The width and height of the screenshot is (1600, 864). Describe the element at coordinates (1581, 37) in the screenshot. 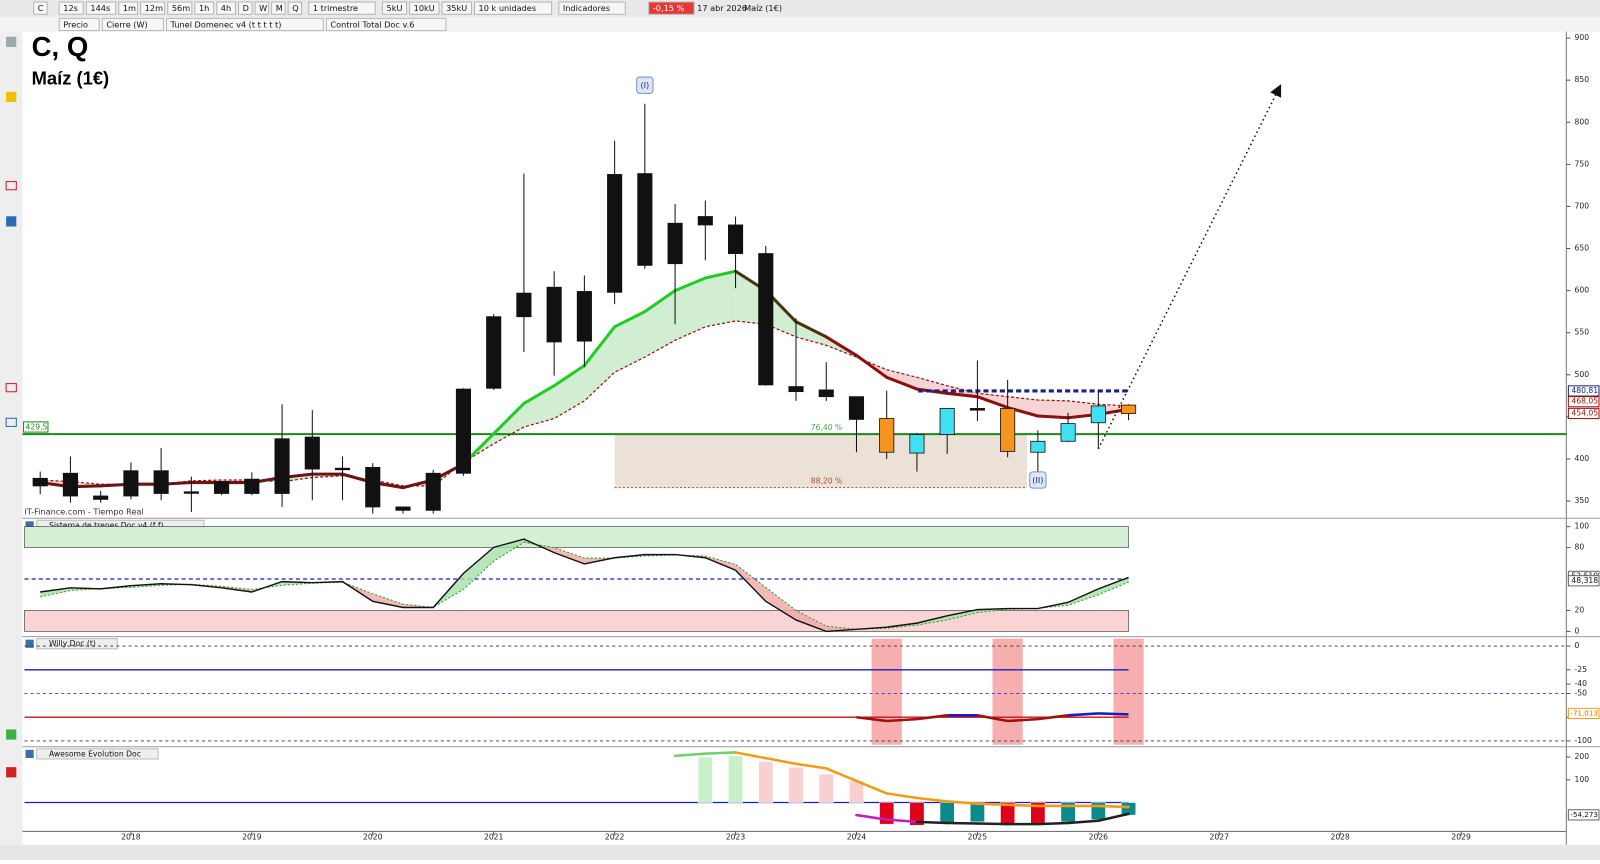

I see `y-tick-label: 900` at that location.